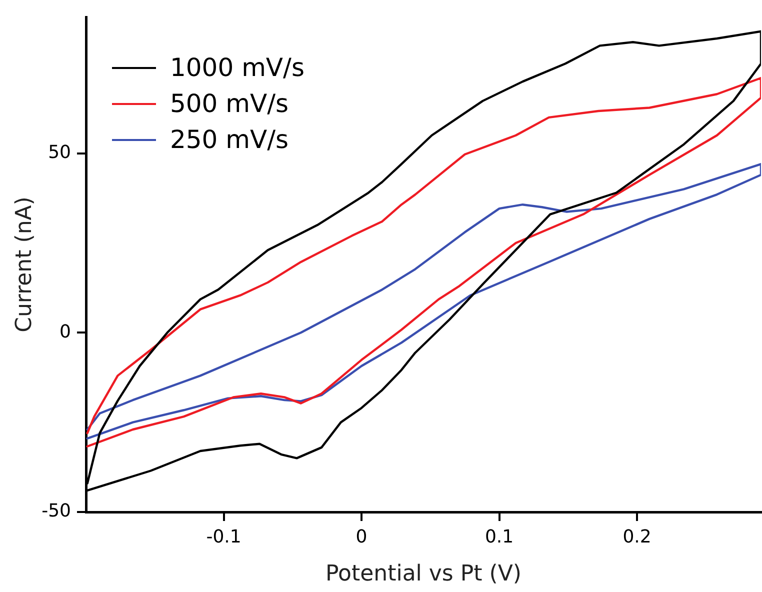 Image resolution: width=762 pixels, height=592 pixels. What do you see at coordinates (637, 537) in the screenshot?
I see `x-tick-label: 0.2` at bounding box center [637, 537].